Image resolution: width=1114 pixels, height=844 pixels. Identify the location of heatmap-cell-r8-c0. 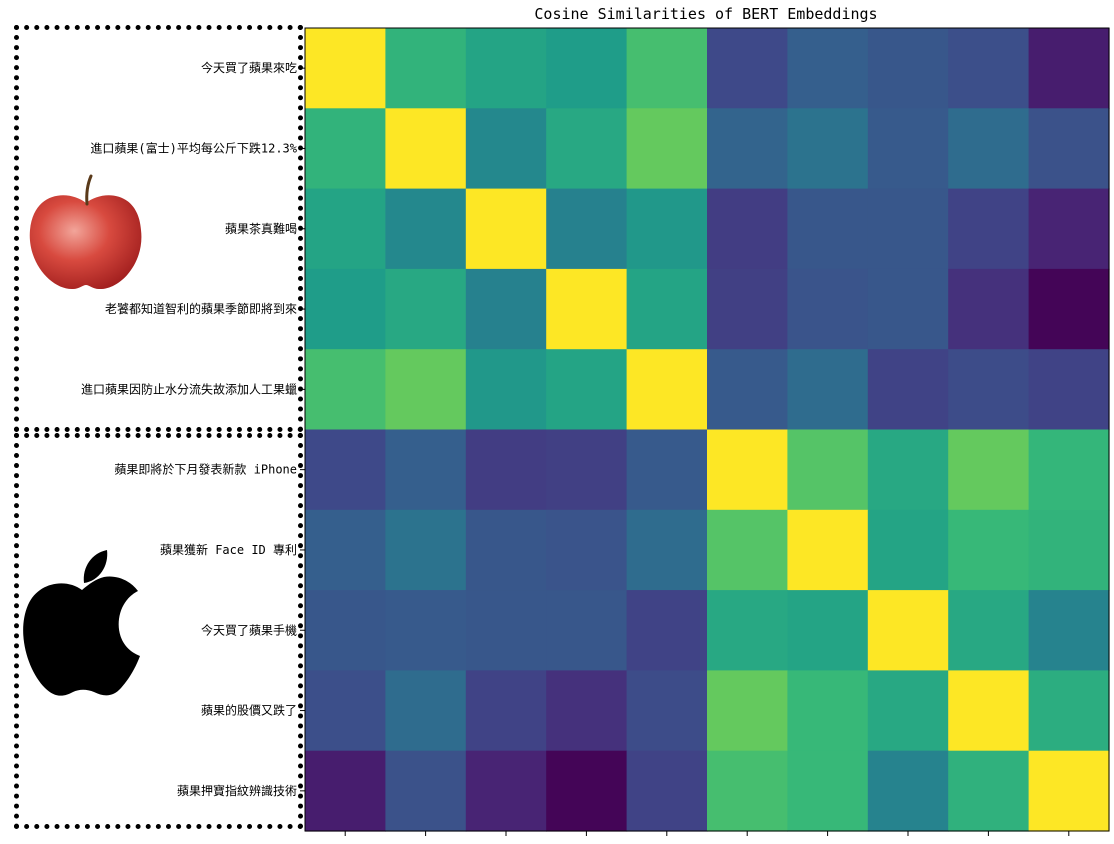
(345, 711).